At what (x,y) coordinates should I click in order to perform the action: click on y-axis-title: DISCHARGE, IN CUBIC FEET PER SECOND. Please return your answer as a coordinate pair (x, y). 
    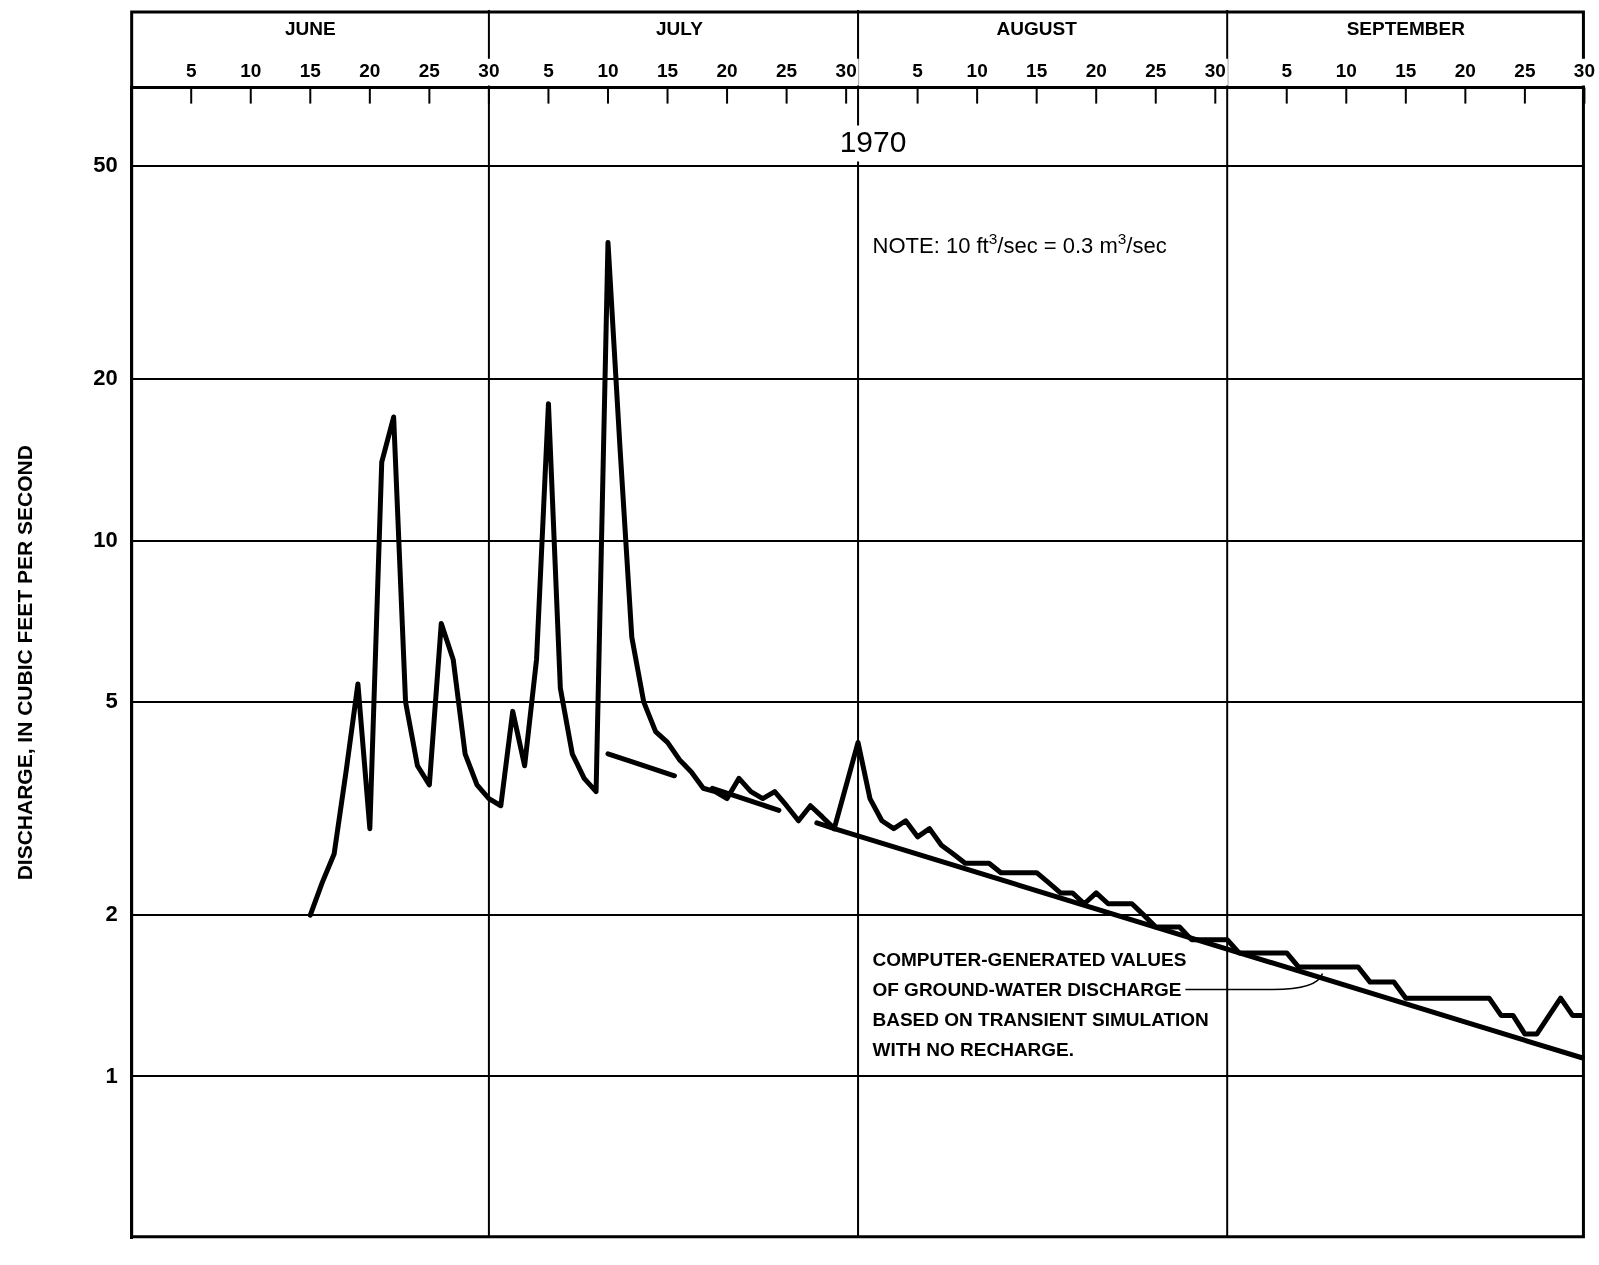
    Looking at the image, I should click on (25, 663).